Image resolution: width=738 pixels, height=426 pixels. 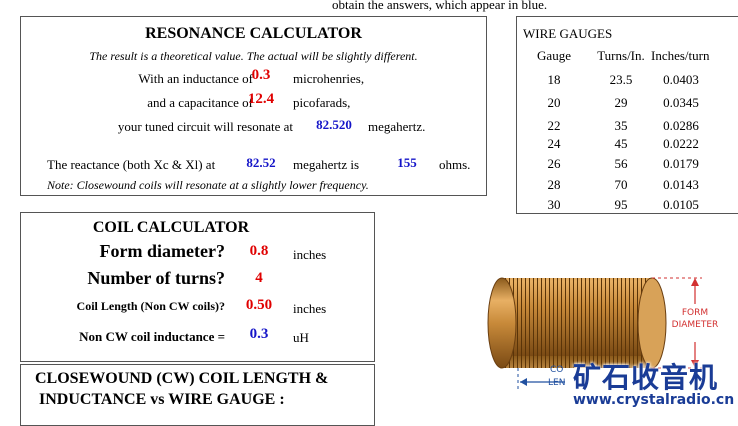 What do you see at coordinates (259, 278) in the screenshot?
I see `turns-input: 4` at bounding box center [259, 278].